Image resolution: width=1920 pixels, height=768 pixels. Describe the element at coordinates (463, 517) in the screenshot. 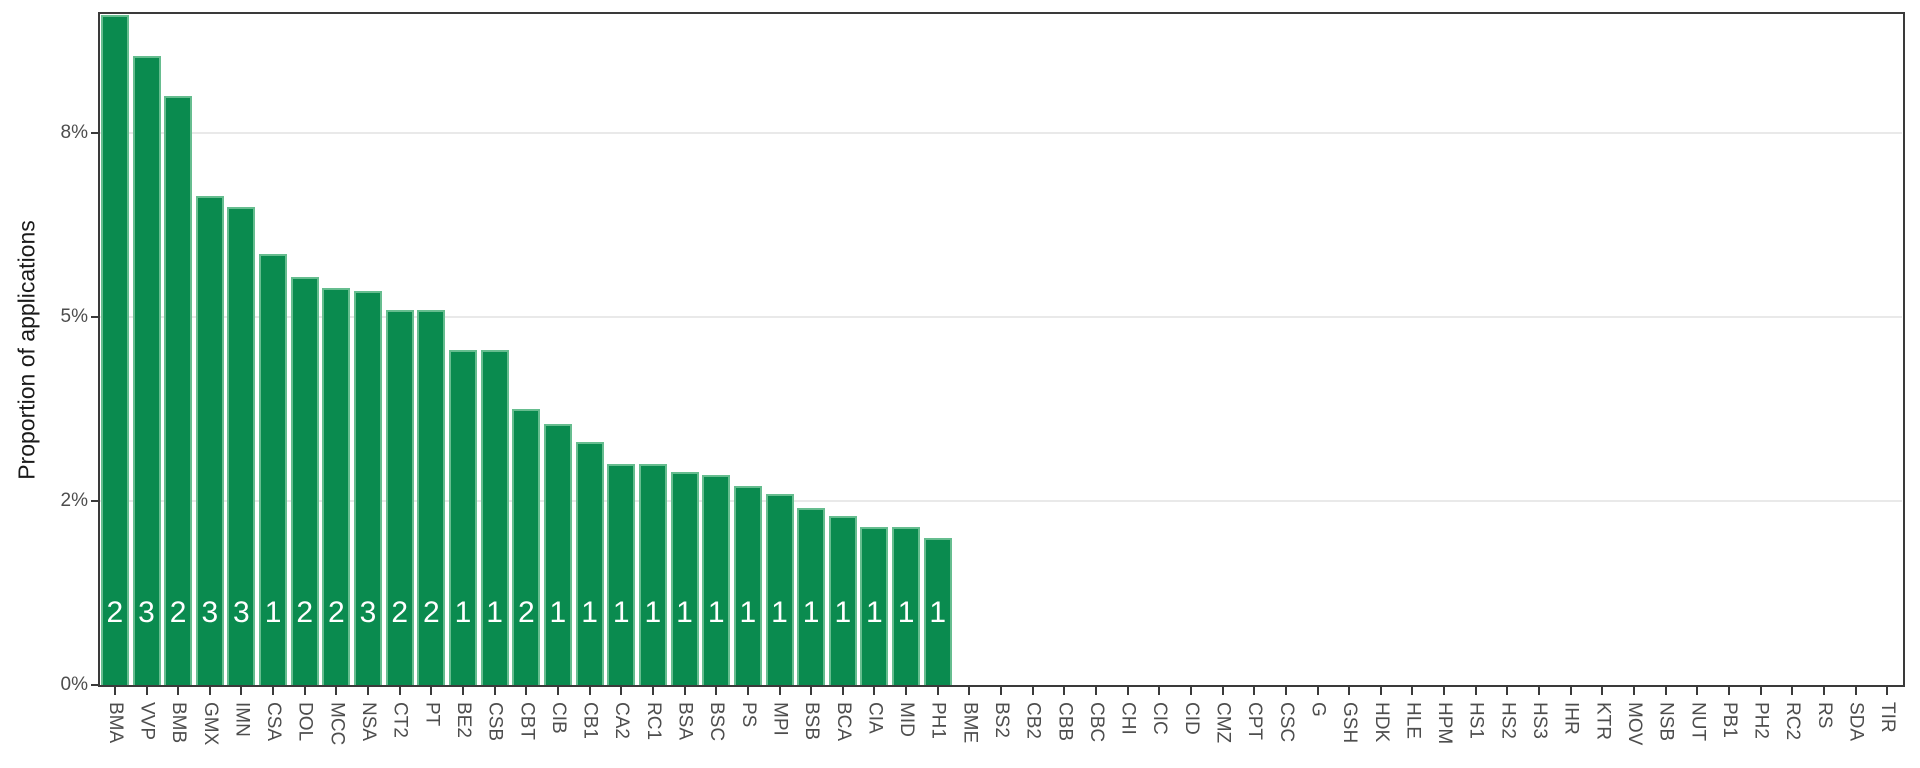

I see `bar-BE2: 1` at that location.